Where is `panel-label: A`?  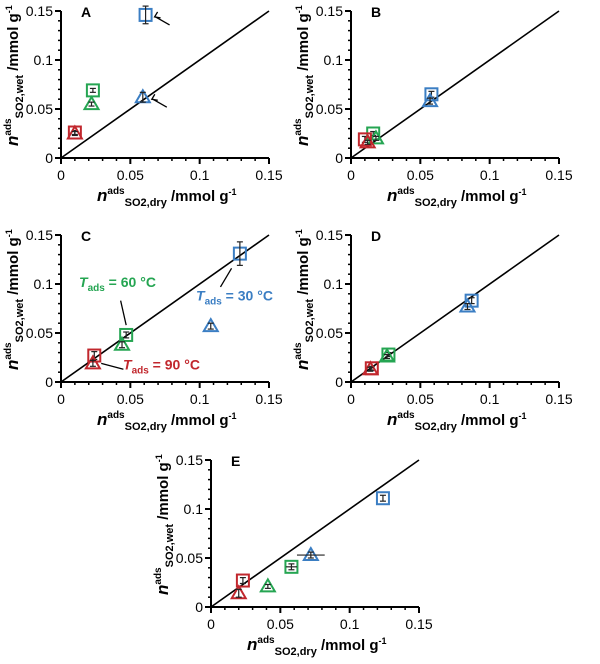 panel-label: A is located at coordinates (86, 12).